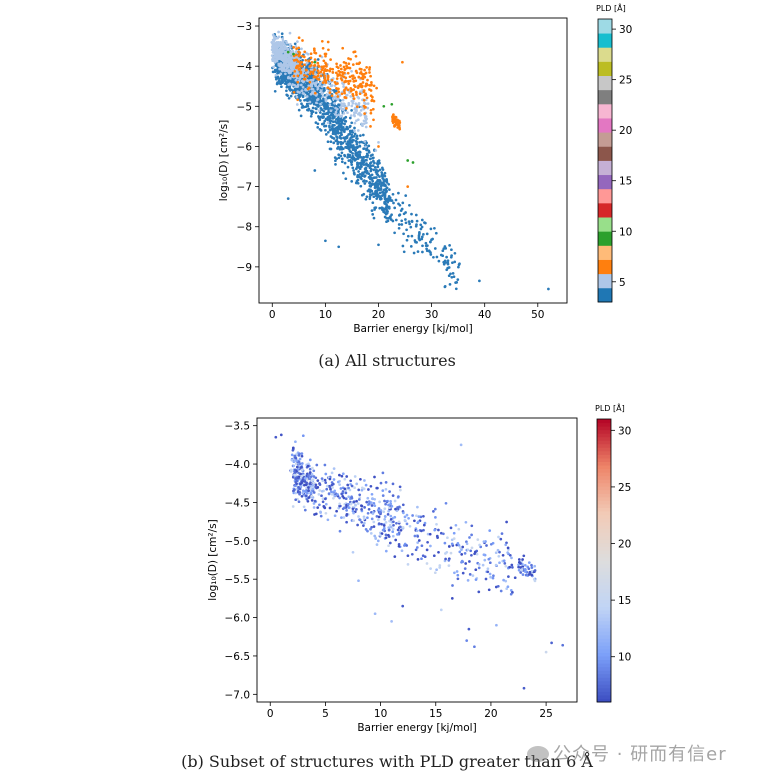 The image size is (774, 784). What do you see at coordinates (245, 147) in the screenshot?
I see `y-tick-label: −6` at bounding box center [245, 147].